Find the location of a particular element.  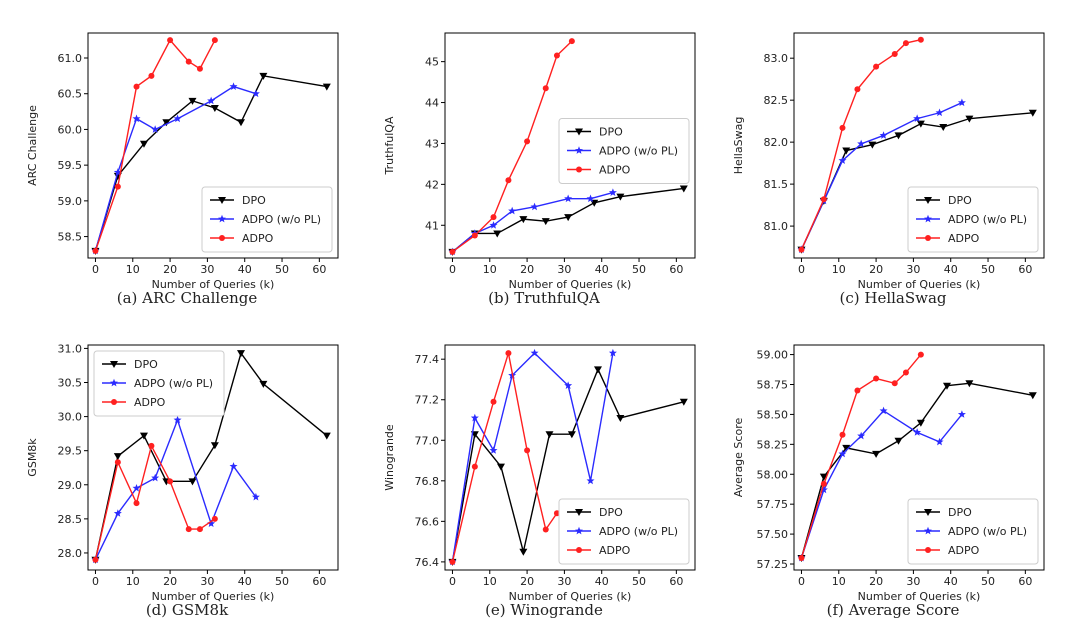

y-tick-label: 76.4 is located at coordinates (427, 562).